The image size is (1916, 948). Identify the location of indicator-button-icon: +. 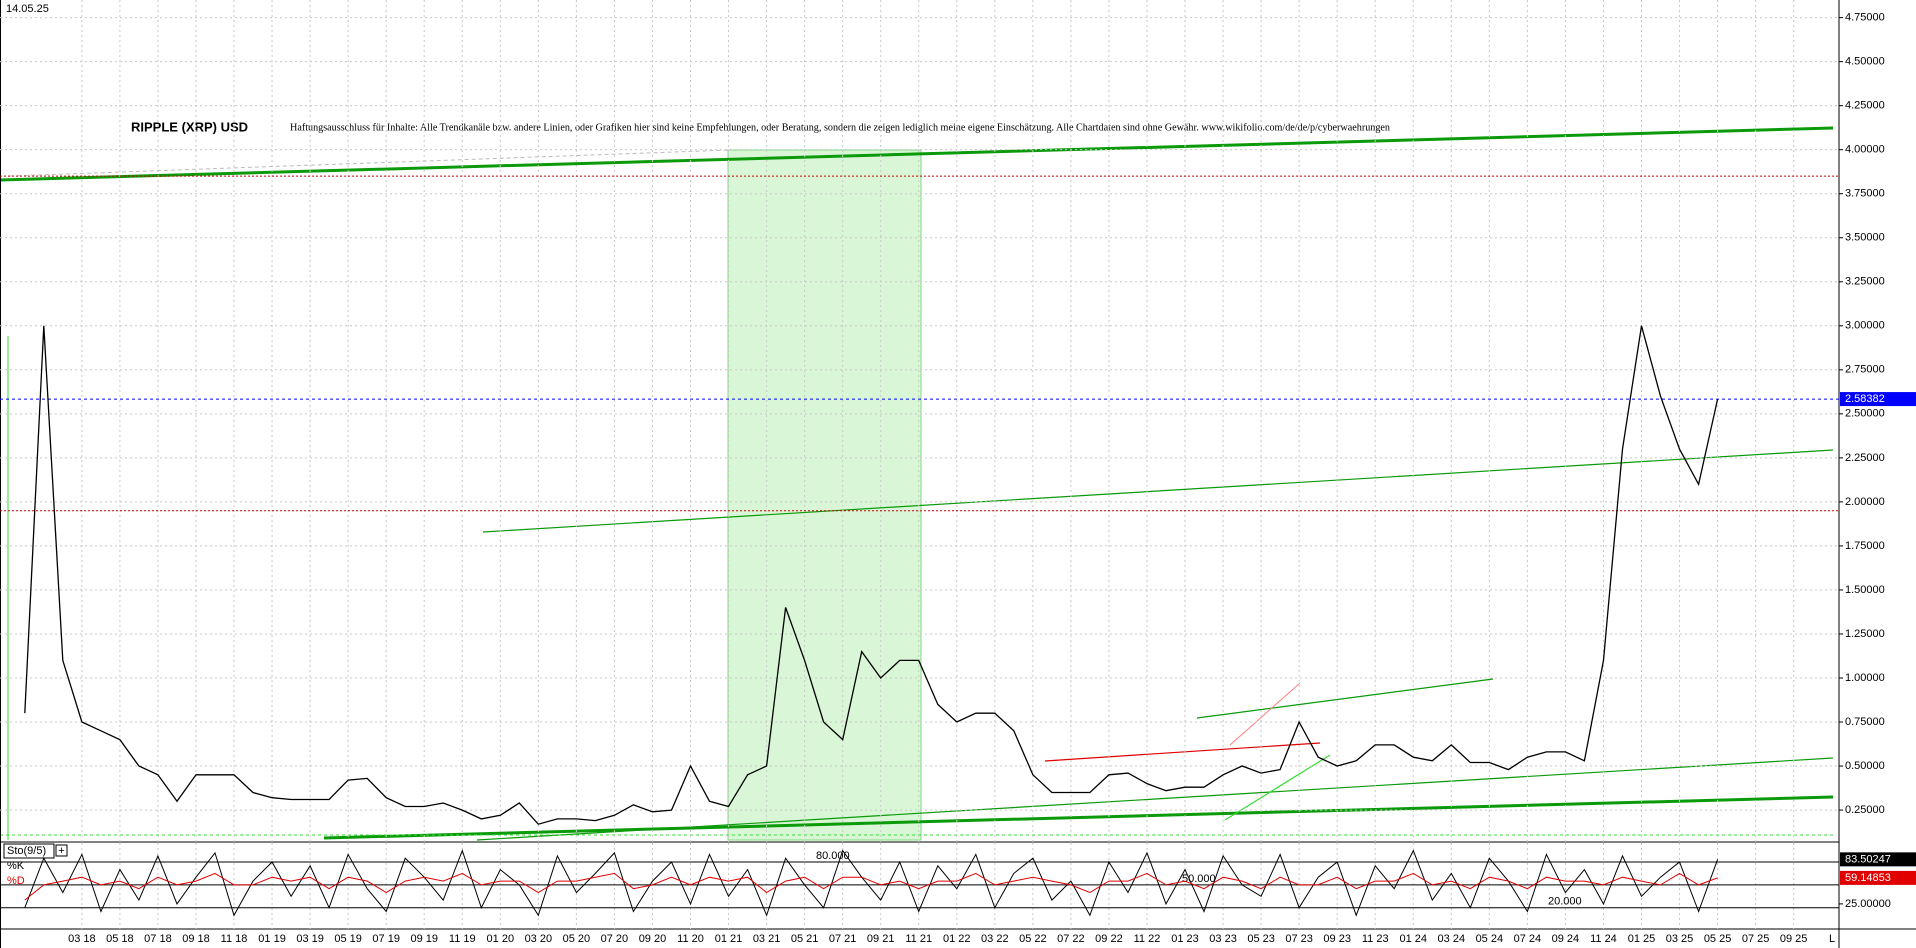
(61, 851).